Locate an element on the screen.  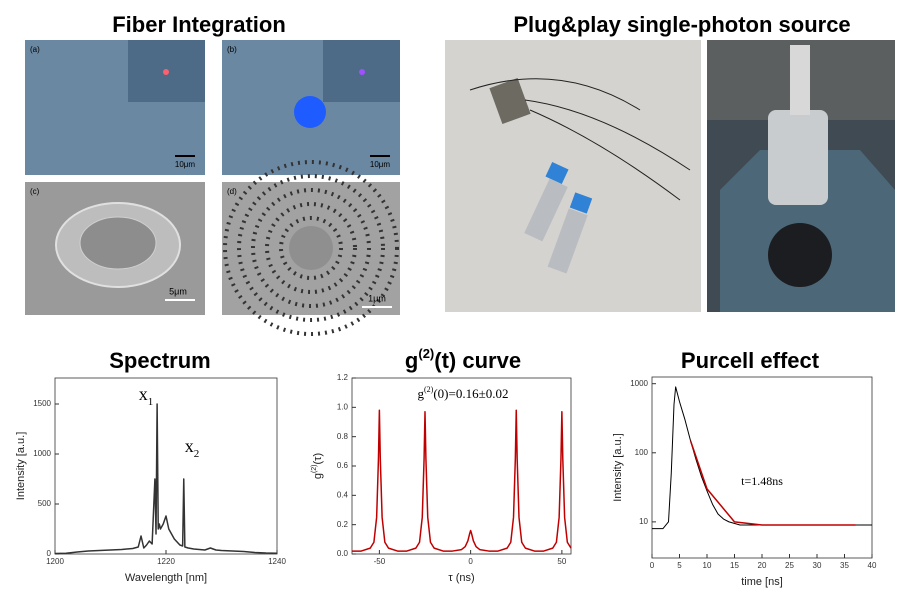
annotation: x2 is located at coordinates (192, 447).